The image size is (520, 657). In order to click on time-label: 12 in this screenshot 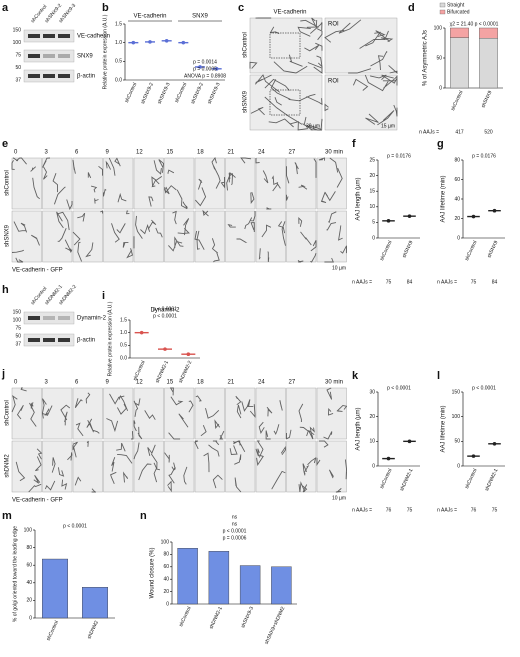, I will do `click(139, 153)`.